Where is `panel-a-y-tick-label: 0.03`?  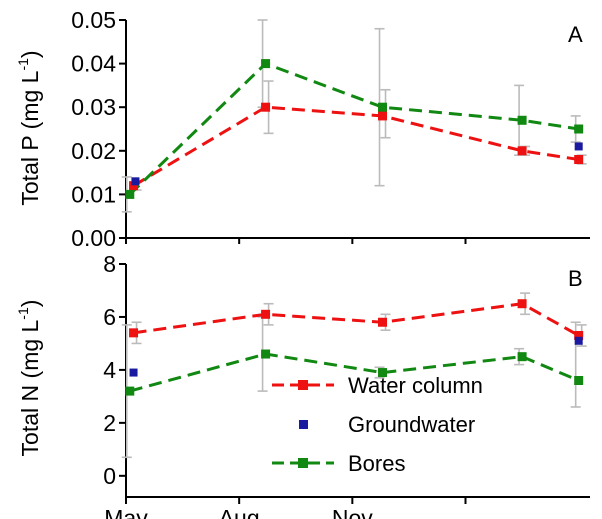
panel-a-y-tick-label: 0.03 is located at coordinates (93, 107).